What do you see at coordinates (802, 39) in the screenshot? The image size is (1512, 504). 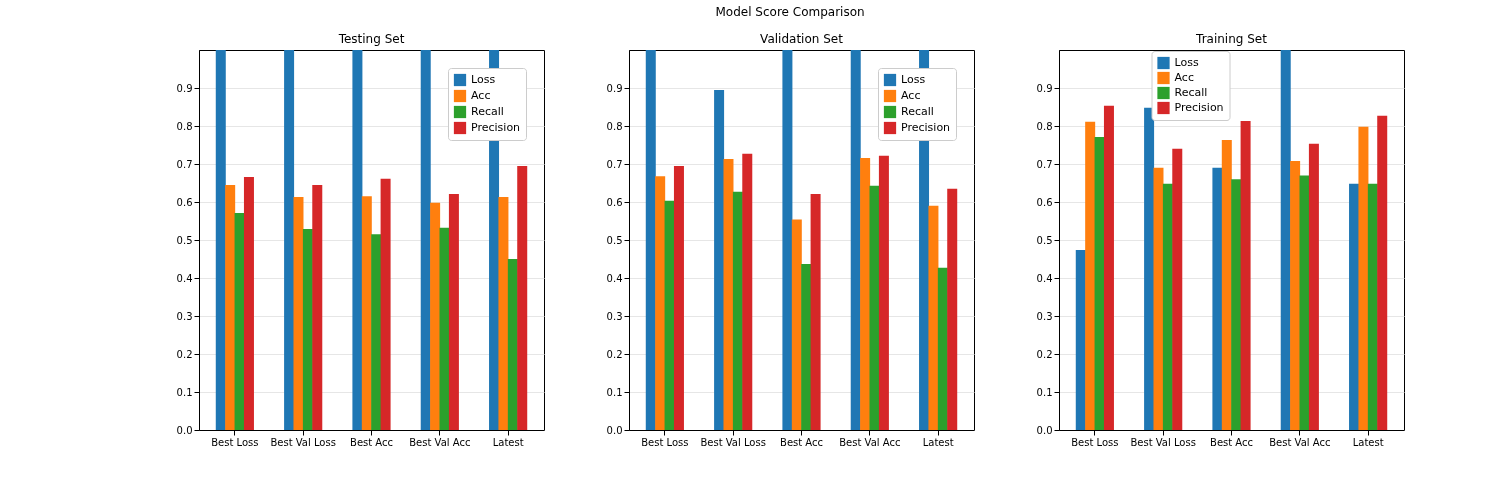 I see `chart-title: Validation Set` at bounding box center [802, 39].